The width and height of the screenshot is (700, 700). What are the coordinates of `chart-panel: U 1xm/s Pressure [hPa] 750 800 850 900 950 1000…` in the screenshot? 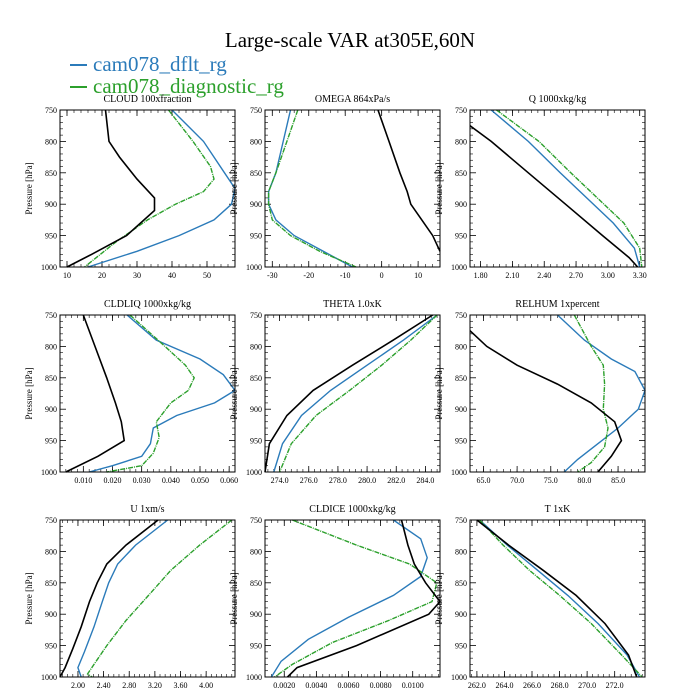 It's located at (130, 597).